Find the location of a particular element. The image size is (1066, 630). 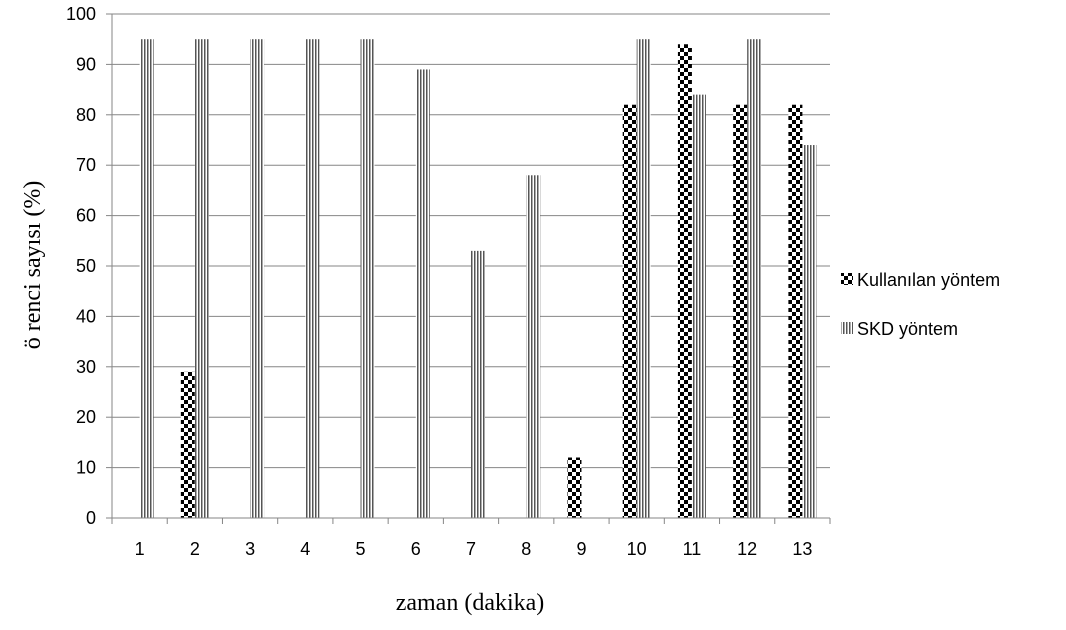

y-tick-label: 20 is located at coordinates (86, 417).